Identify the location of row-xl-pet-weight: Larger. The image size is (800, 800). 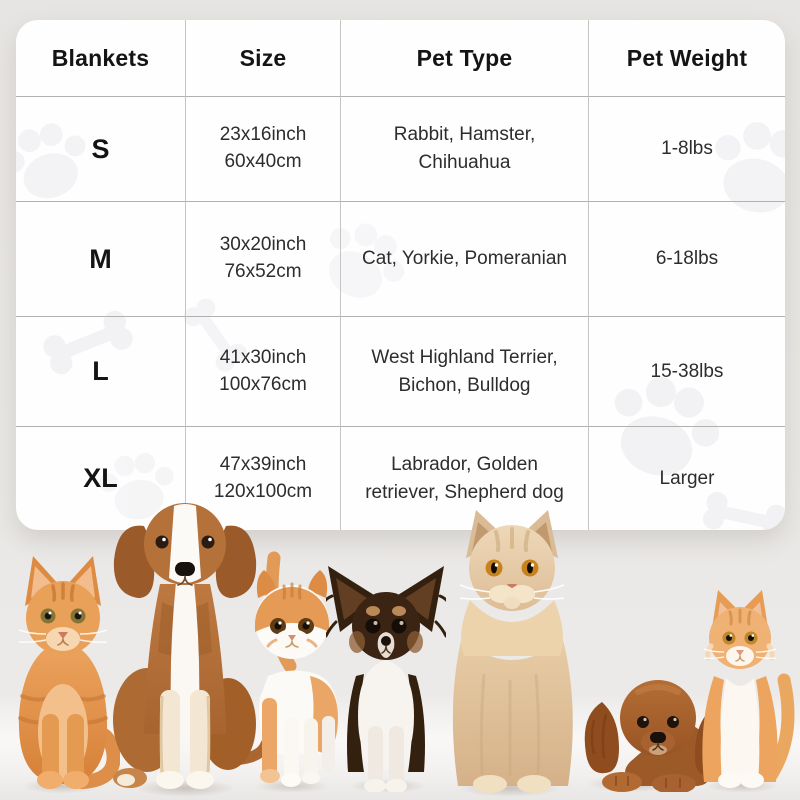
(686, 478).